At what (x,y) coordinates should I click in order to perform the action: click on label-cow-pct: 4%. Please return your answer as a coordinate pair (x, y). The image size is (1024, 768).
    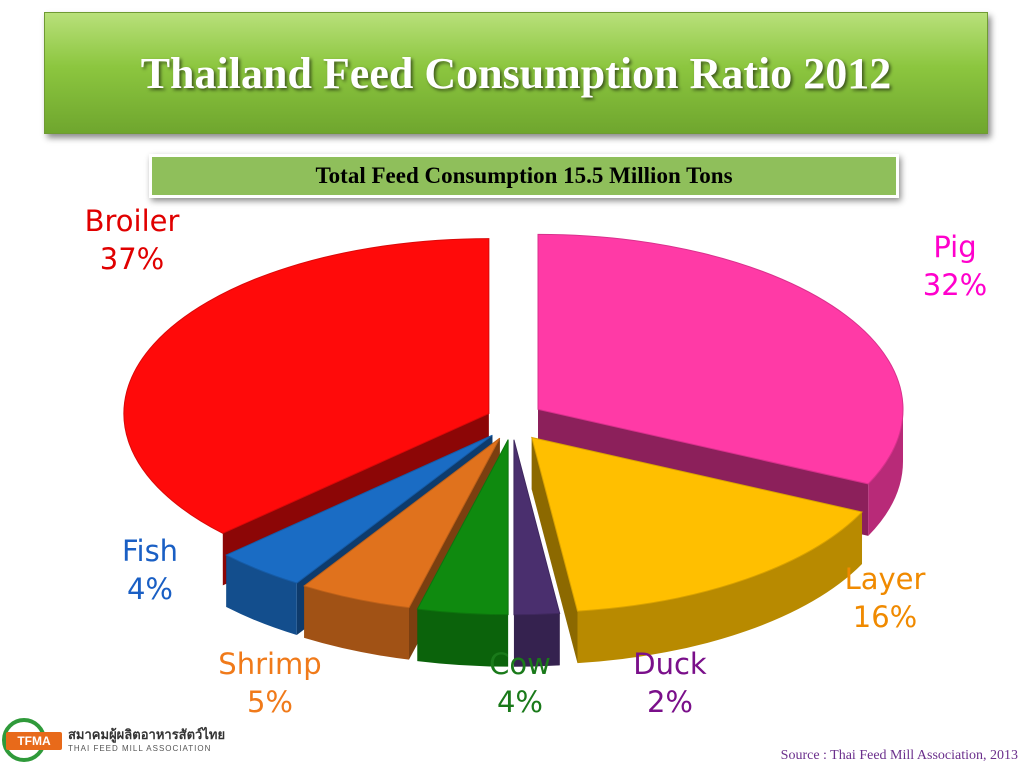
    Looking at the image, I should click on (519, 702).